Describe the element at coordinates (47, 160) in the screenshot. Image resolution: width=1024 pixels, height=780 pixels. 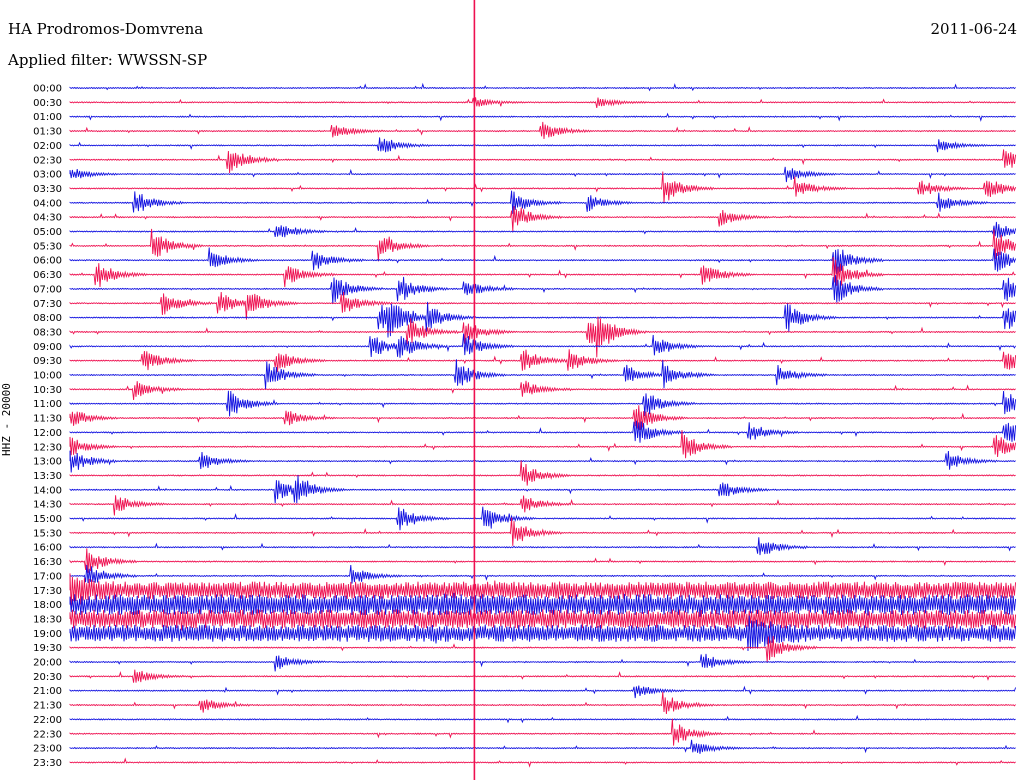
I see `row-time-label: 02:30` at that location.